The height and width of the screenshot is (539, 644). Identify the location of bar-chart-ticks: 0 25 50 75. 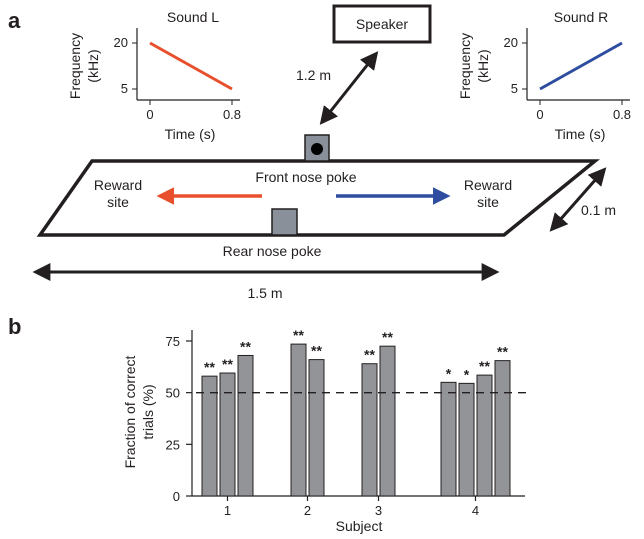
(179, 419).